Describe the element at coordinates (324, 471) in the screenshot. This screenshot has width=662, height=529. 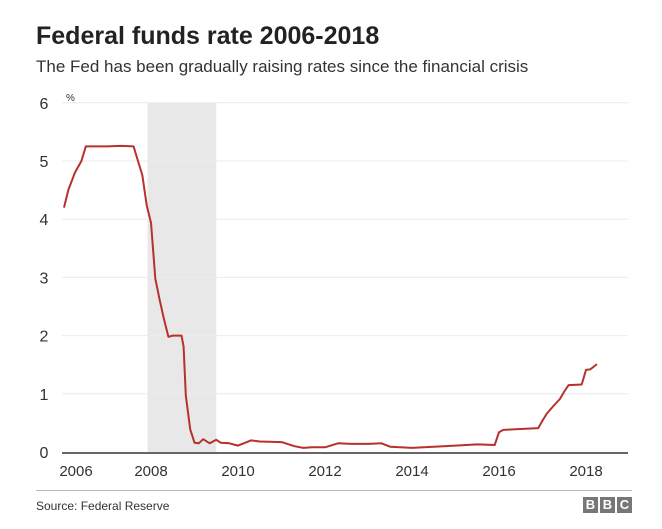
I see `x-tick-label: 2012` at that location.